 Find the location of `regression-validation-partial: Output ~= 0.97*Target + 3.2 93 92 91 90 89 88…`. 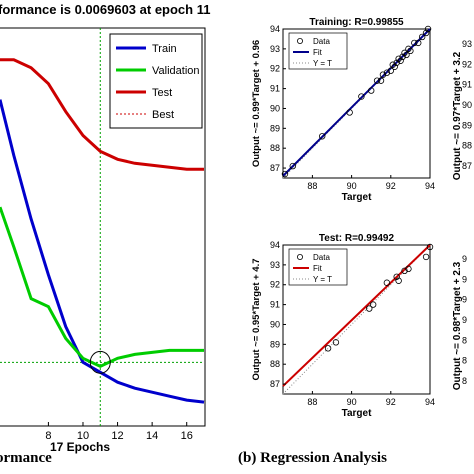

regression-validation-partial: Output ~= 0.97*Target + 3.2 93 92 91 90 89 88… is located at coordinates (462, 109).